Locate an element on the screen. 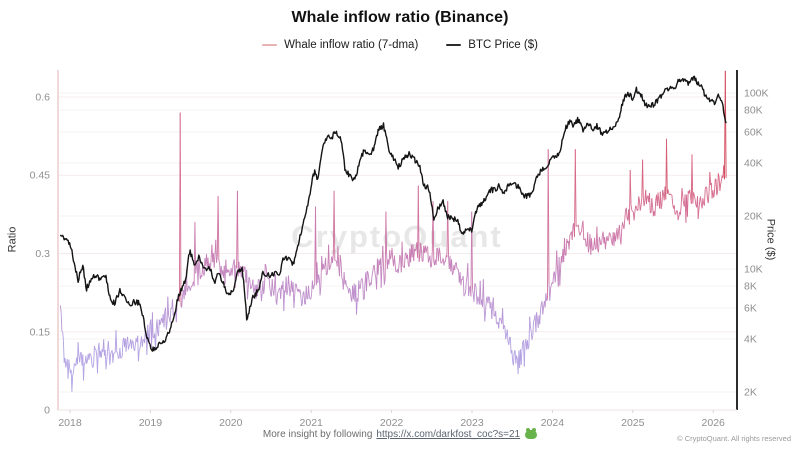  y-axis-tick-right: 40K is located at coordinates (753, 164).